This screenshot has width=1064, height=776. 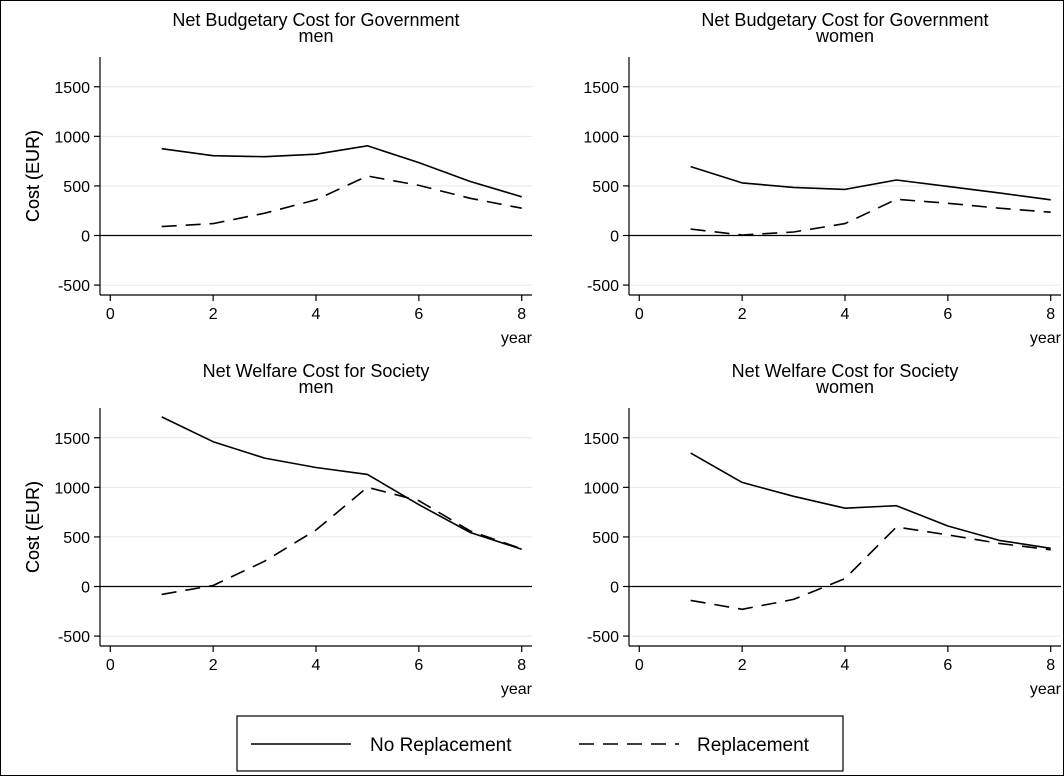 What do you see at coordinates (441, 745) in the screenshot?
I see `legend-label: No Replacement` at bounding box center [441, 745].